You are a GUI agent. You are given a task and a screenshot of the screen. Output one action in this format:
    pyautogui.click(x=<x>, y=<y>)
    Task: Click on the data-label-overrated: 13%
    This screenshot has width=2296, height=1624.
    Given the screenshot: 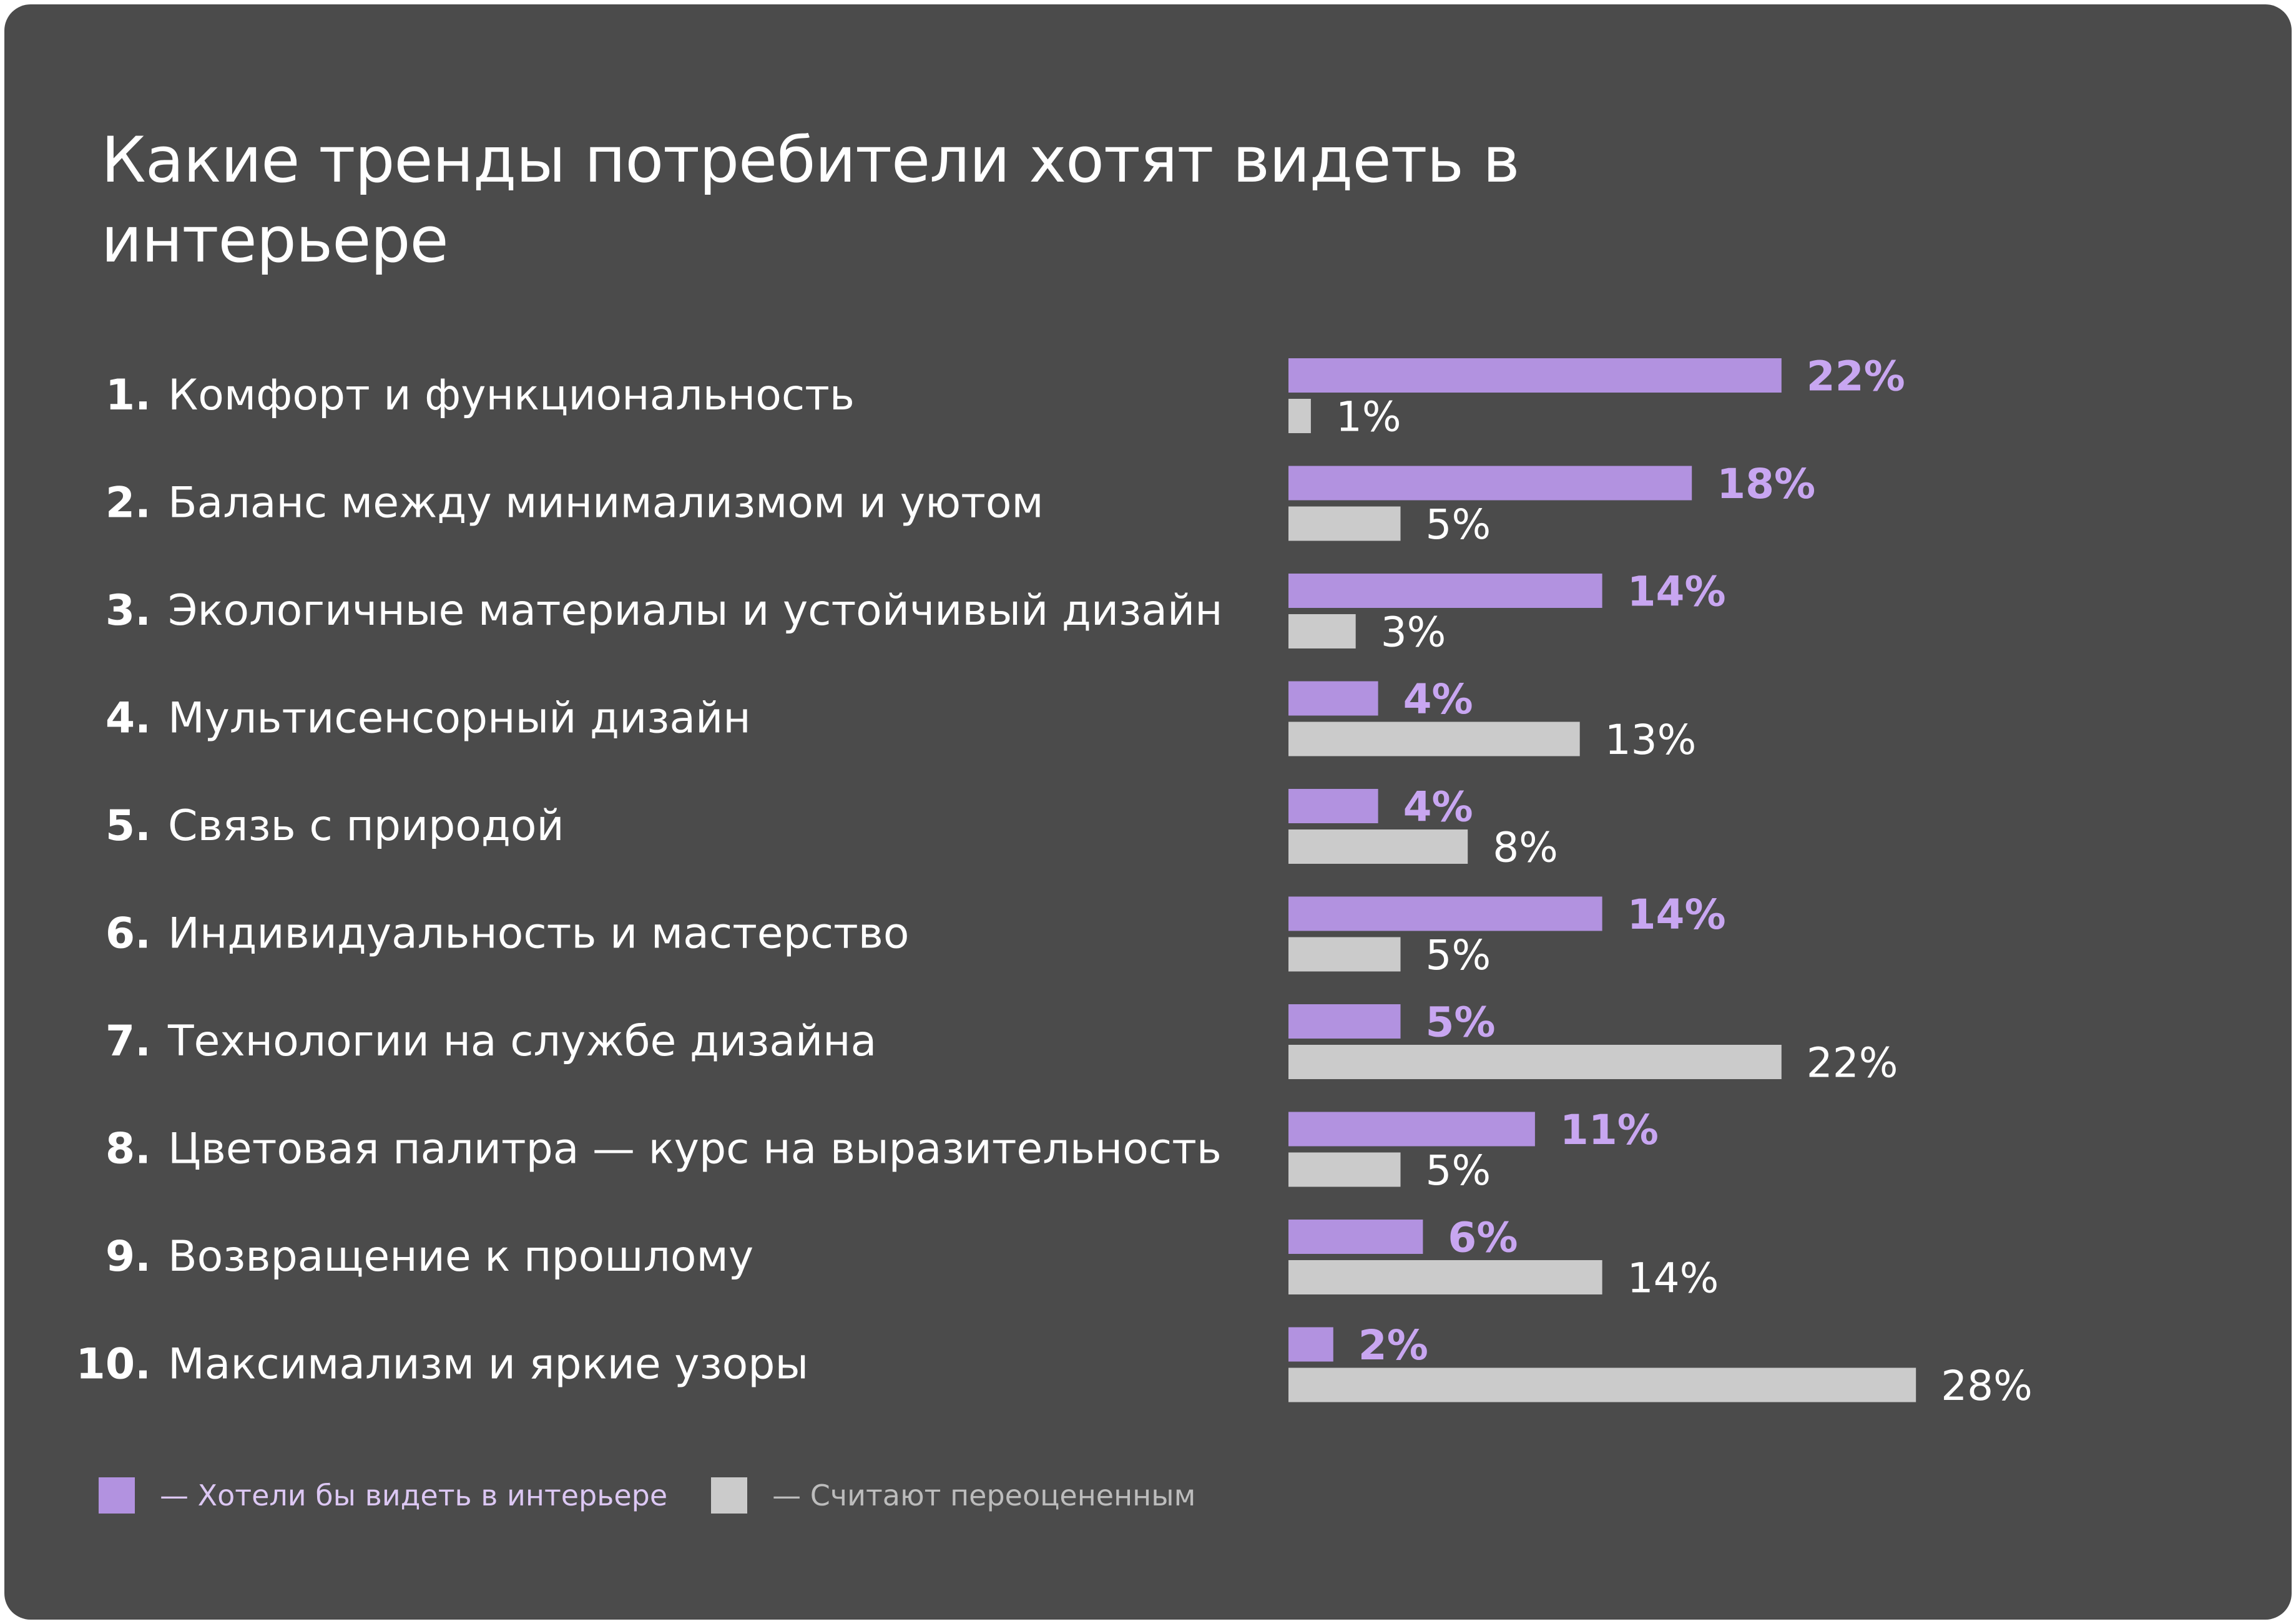 What is the action you would take?
    pyautogui.click(x=1651, y=740)
    